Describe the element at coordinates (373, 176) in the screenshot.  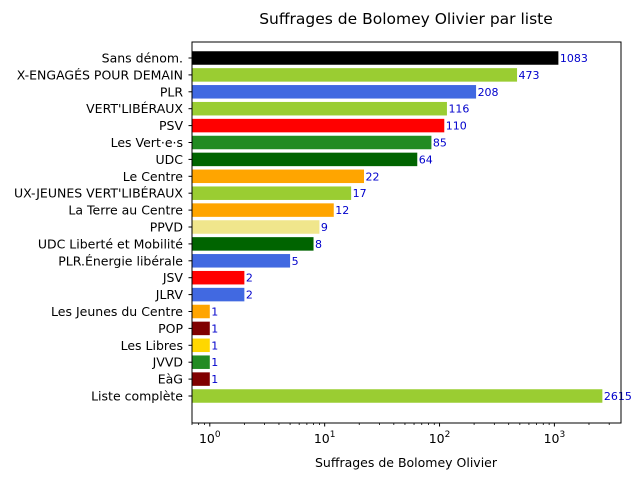
I see `value-label: 22` at that location.